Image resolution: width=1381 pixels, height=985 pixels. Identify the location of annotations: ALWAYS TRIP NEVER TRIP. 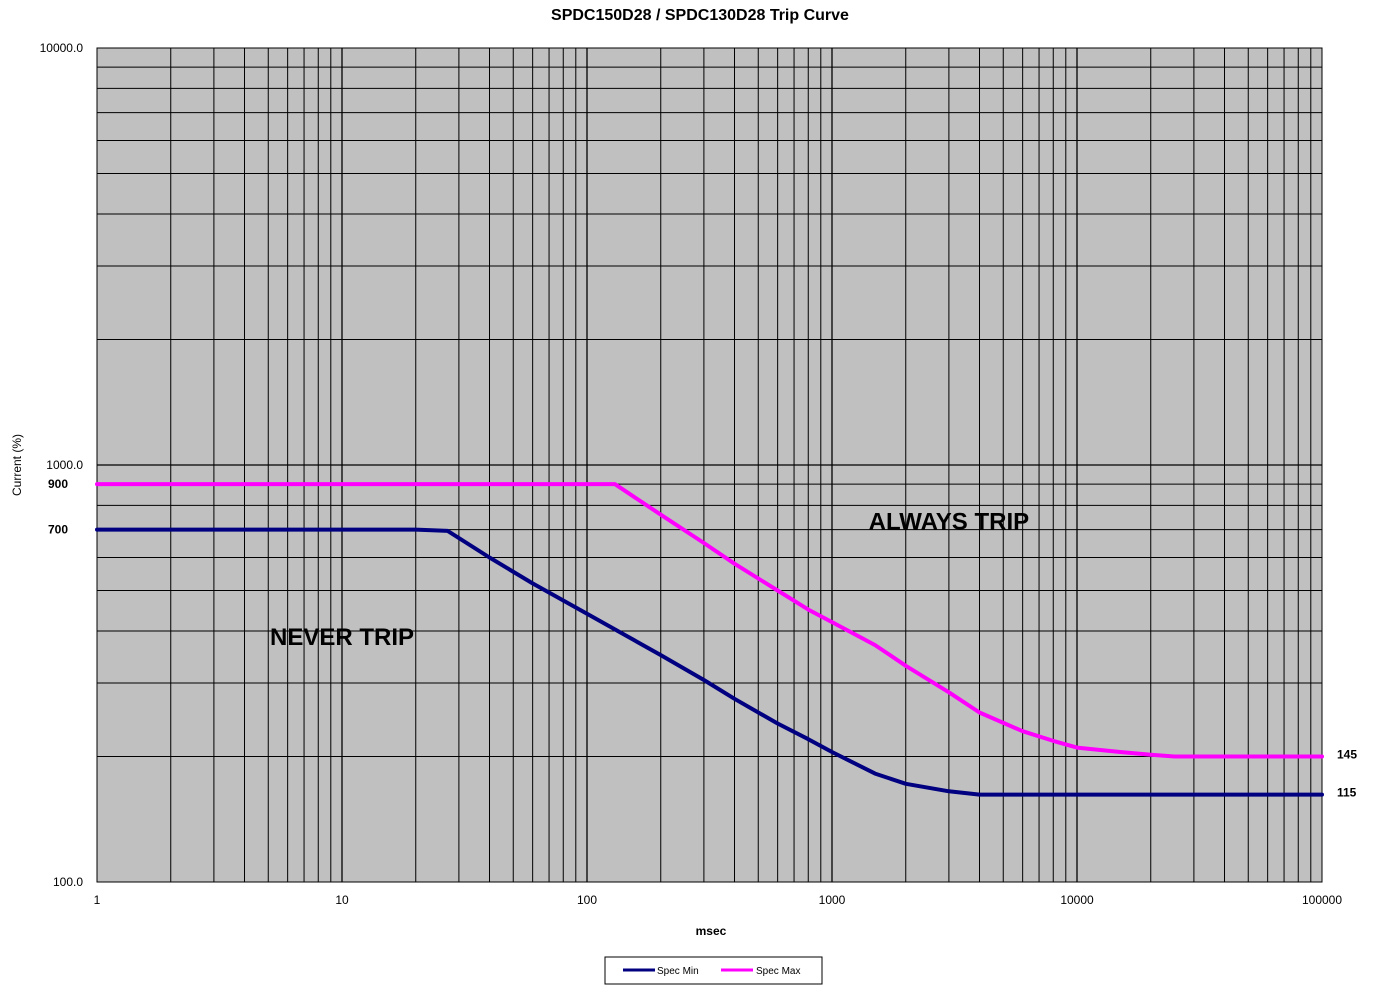
(649, 580).